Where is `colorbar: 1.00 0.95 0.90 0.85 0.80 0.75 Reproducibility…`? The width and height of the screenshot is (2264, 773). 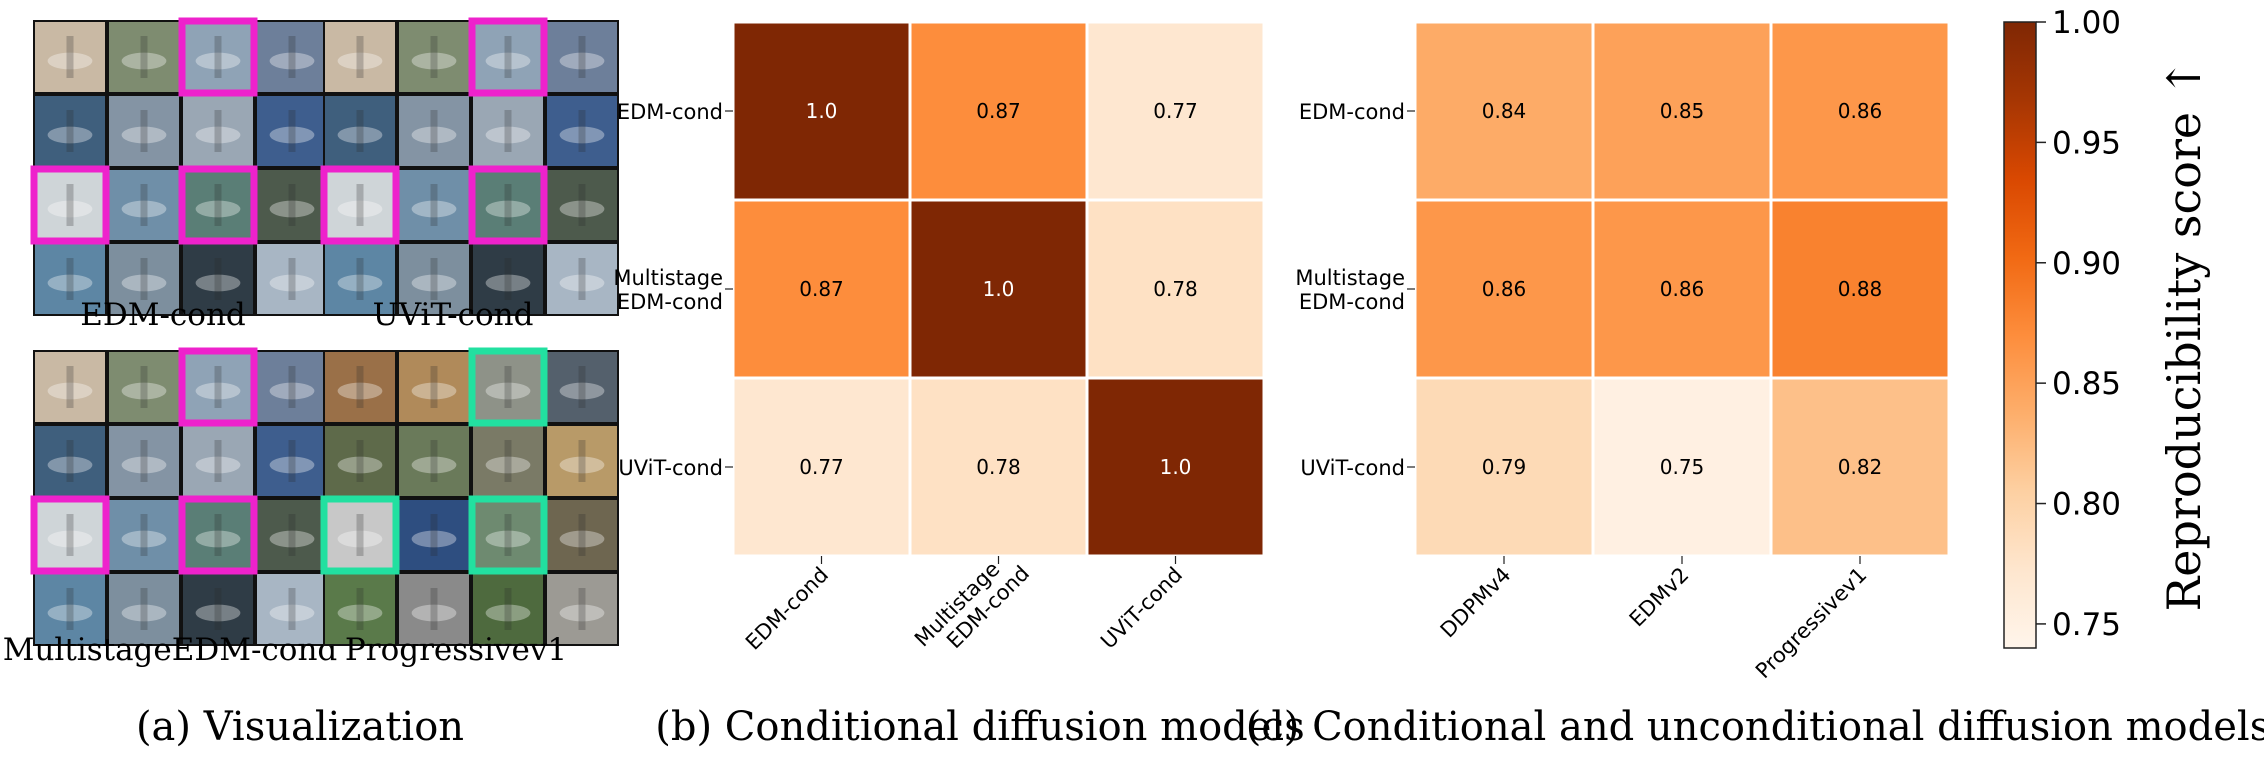 colorbar: 1.00 0.95 0.90 0.85 0.80 0.75 Reproducibility… is located at coordinates (2107, 327).